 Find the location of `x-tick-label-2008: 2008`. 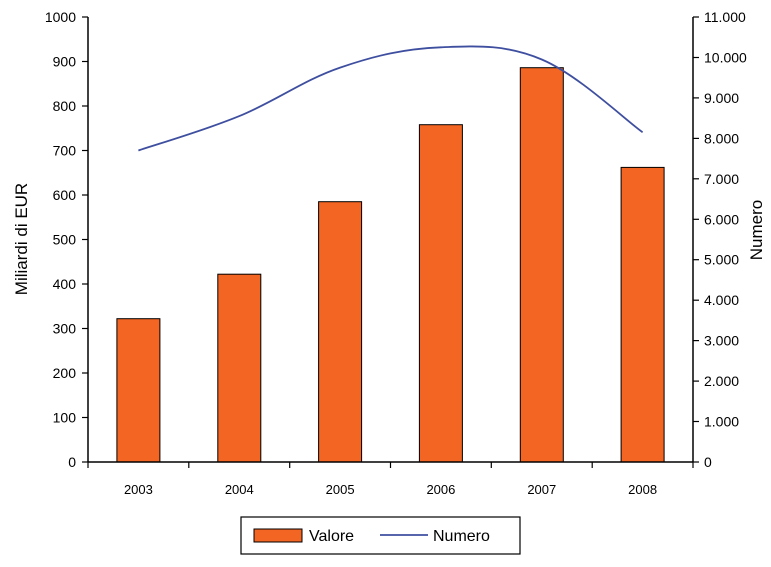

x-tick-label-2008: 2008 is located at coordinates (642, 489).